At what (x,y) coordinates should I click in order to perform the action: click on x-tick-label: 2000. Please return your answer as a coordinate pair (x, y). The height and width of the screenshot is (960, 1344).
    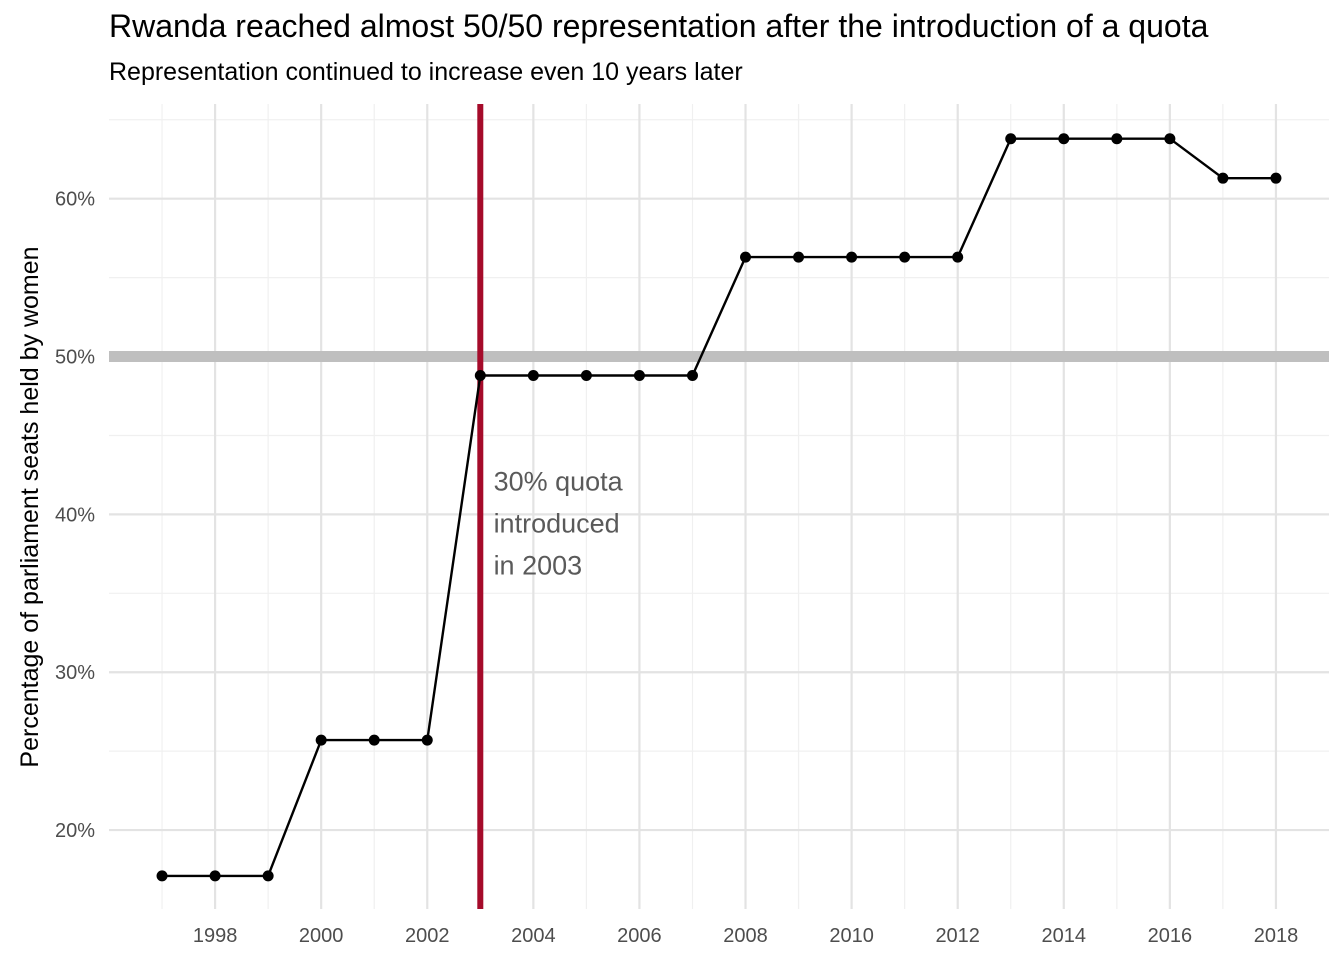
    Looking at the image, I should click on (321, 936).